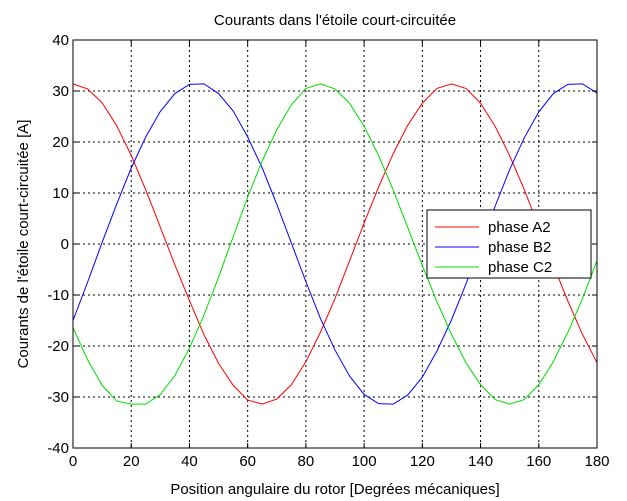  I want to click on legend: phase A2 phase B2 phase C2, so click(509, 244).